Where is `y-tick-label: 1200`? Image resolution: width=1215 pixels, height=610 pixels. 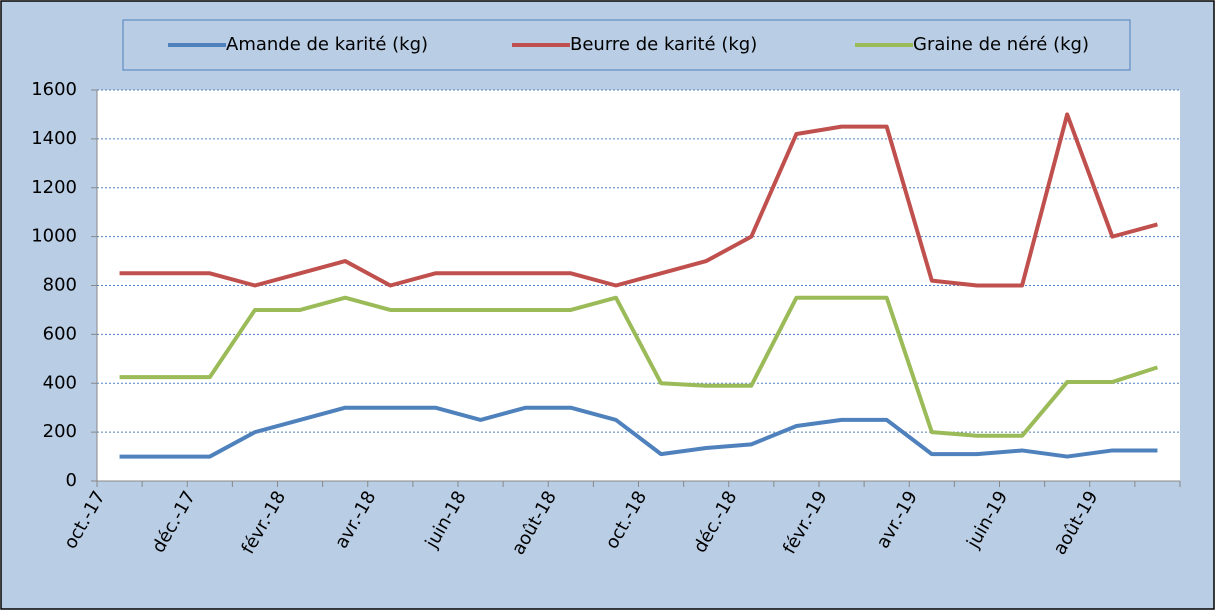 y-tick-label: 1200 is located at coordinates (54, 187).